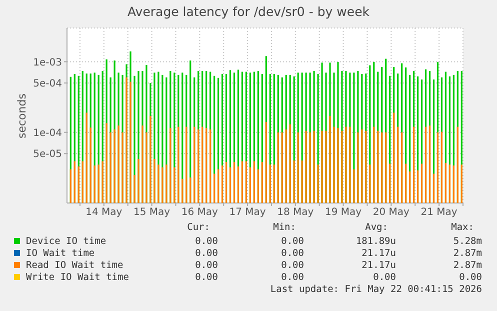 This screenshot has width=497, height=311. Describe the element at coordinates (376, 289) in the screenshot. I see `text: Last update: Fri May 22 00:41:15 2026` at that location.